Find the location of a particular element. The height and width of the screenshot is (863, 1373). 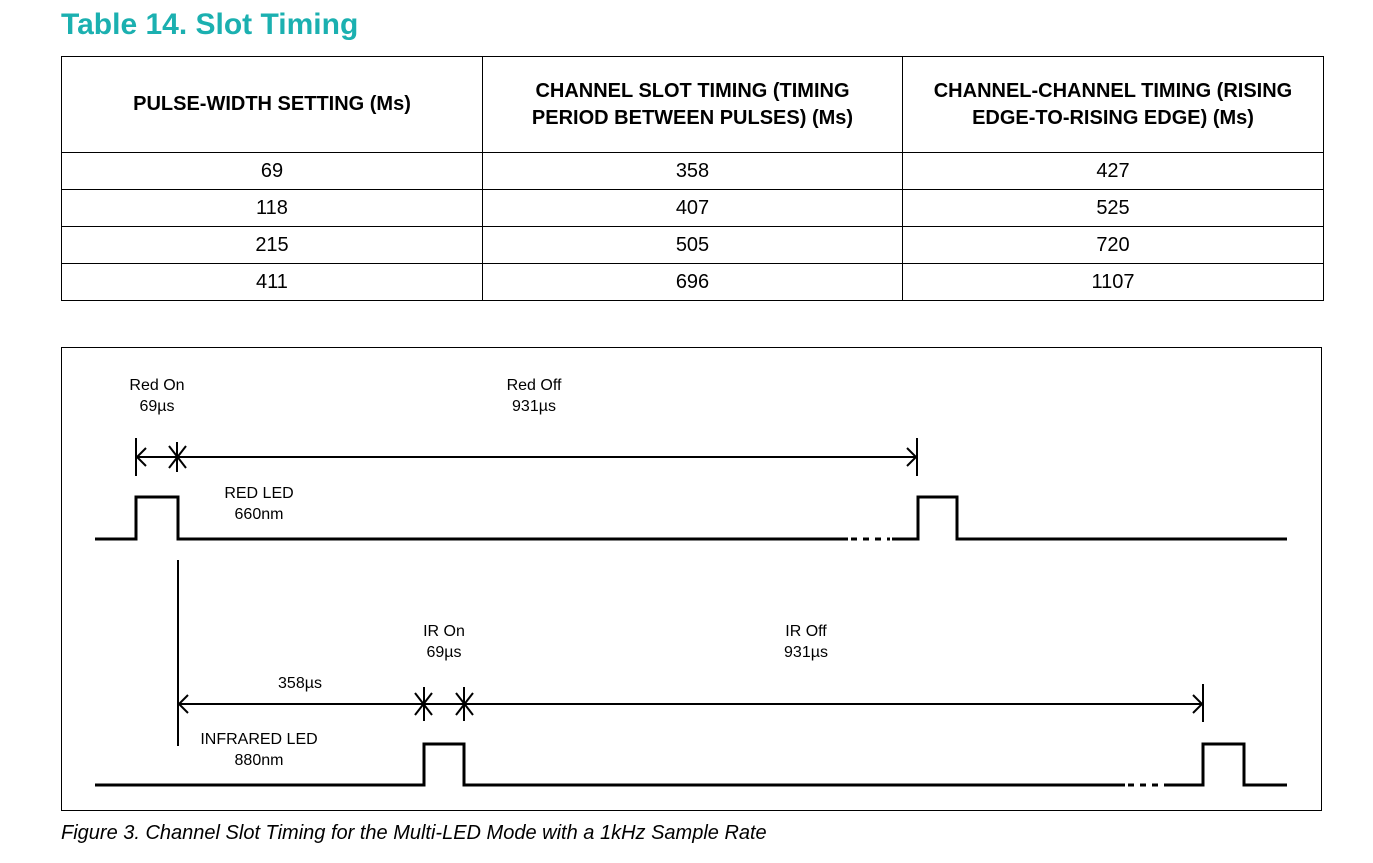

red-off-arrow-right is located at coordinates (912, 457).